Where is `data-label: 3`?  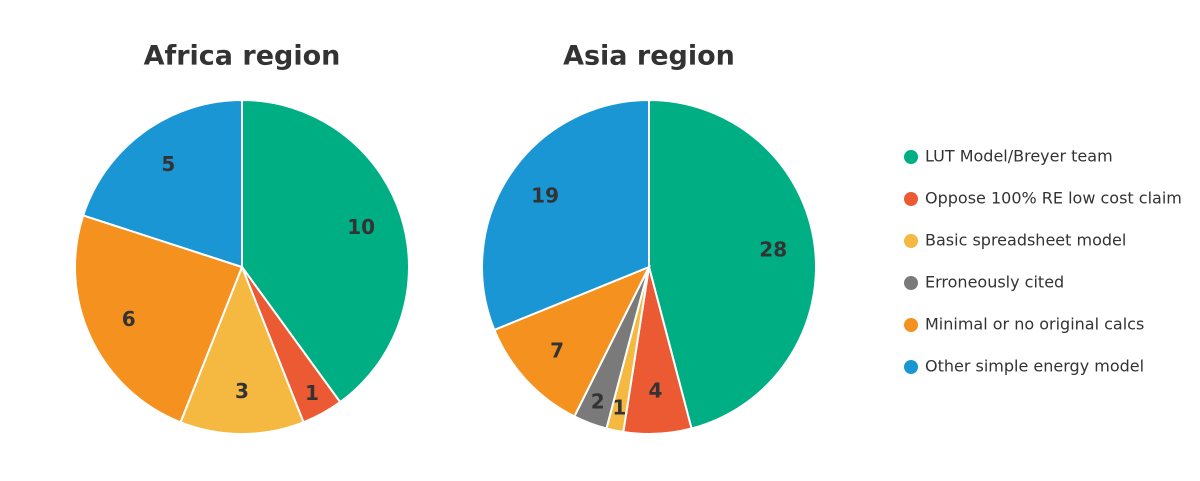 data-label: 3 is located at coordinates (242, 391).